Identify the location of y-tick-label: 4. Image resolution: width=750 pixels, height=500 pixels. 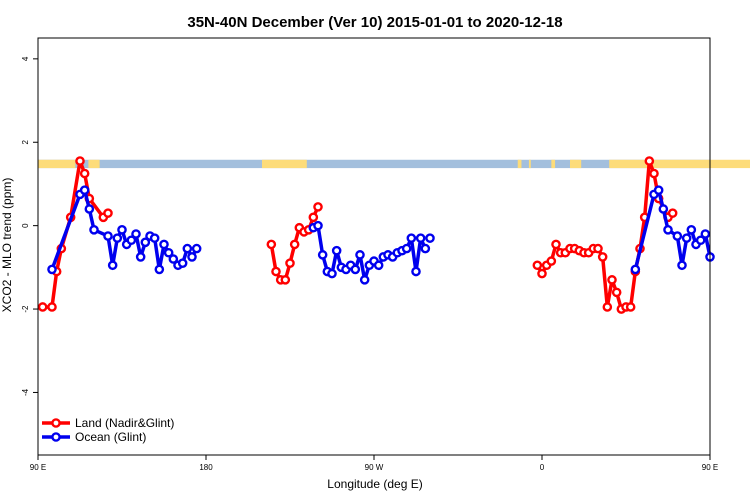
(25, 58).